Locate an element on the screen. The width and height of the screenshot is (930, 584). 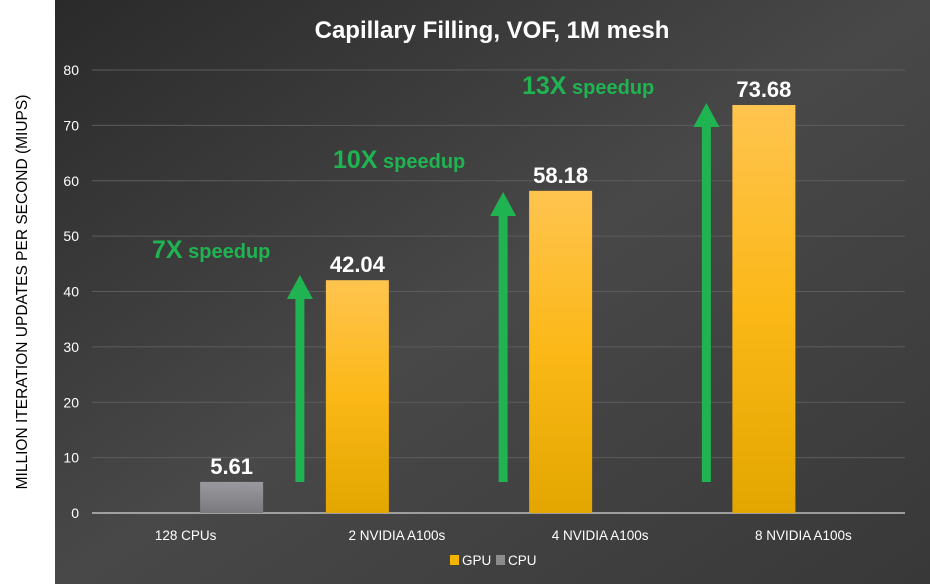
y-tick-label: 20 is located at coordinates (71, 402).